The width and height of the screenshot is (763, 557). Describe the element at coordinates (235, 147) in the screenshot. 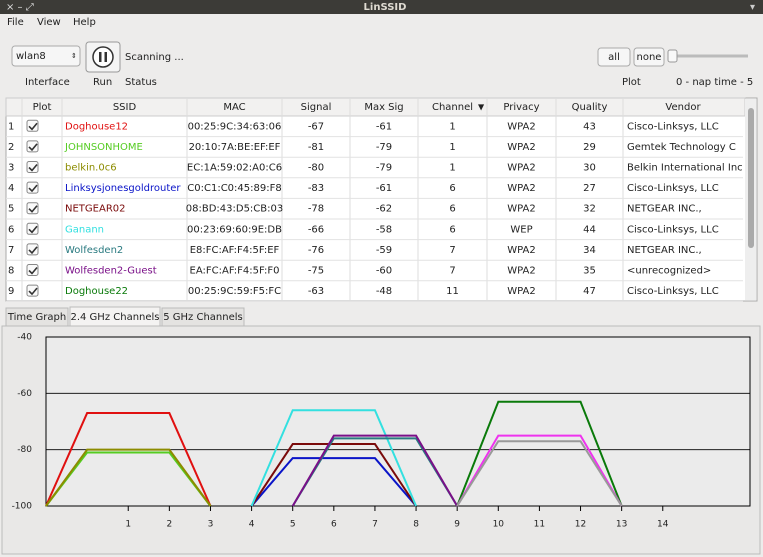

I see `table-cell: 20:10:7A:BE:EF:EF` at that location.